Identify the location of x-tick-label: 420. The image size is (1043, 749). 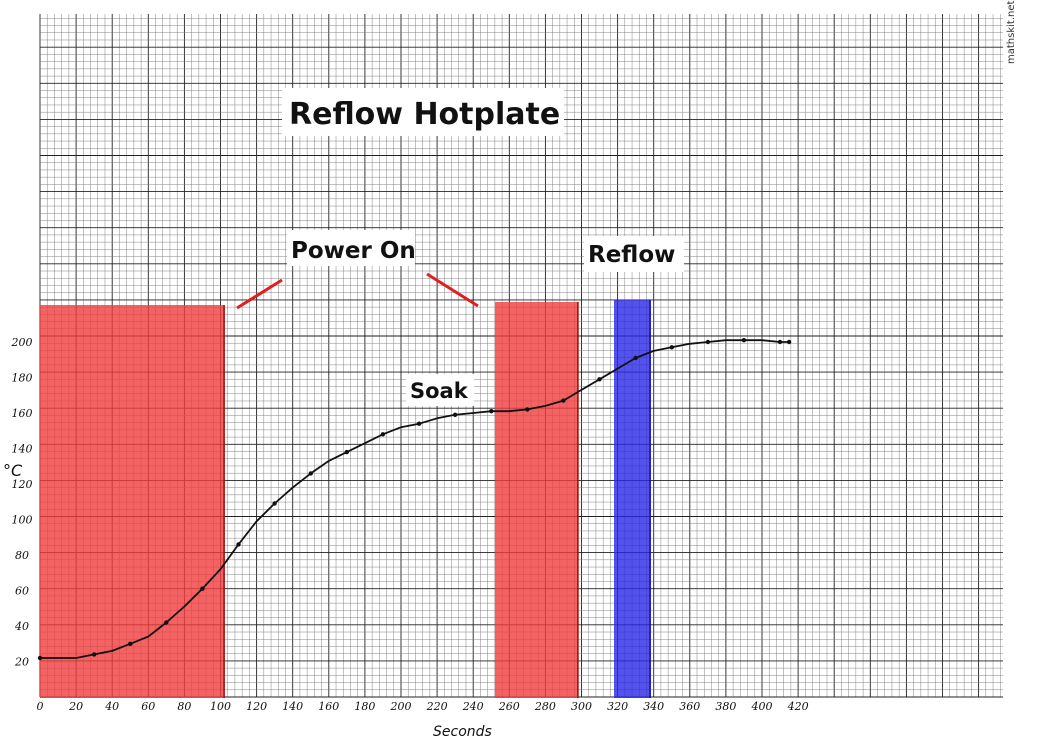
(798, 706).